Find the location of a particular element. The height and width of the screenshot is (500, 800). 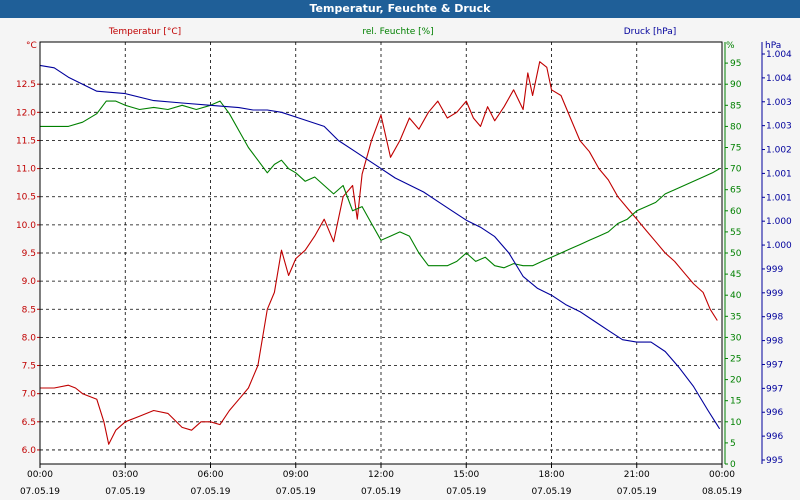

x-tick-date-6: 07.05.19 is located at coordinates (551, 492).